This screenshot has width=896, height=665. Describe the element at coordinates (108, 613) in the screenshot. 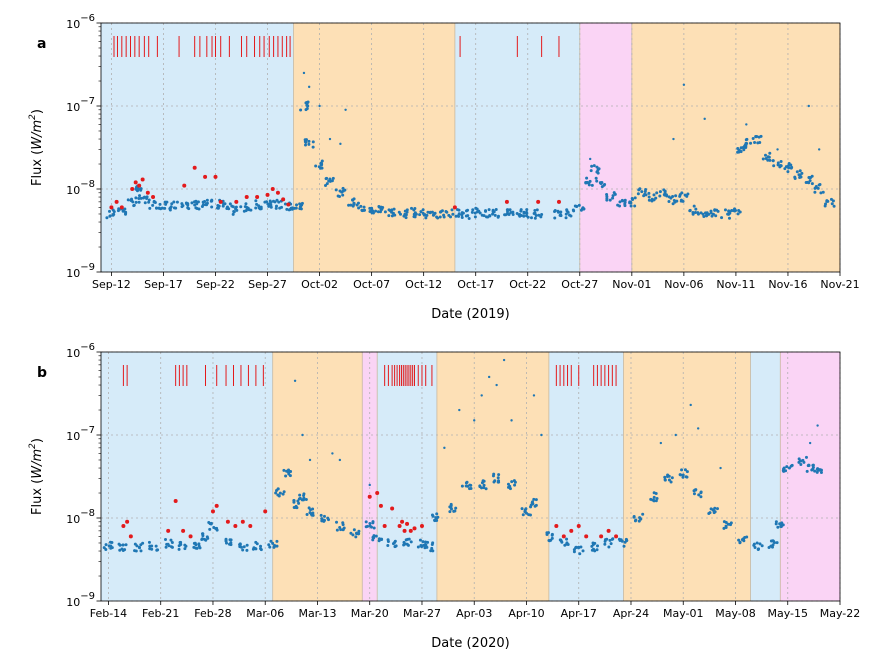

I see `x-tick-label: Feb-14` at that location.